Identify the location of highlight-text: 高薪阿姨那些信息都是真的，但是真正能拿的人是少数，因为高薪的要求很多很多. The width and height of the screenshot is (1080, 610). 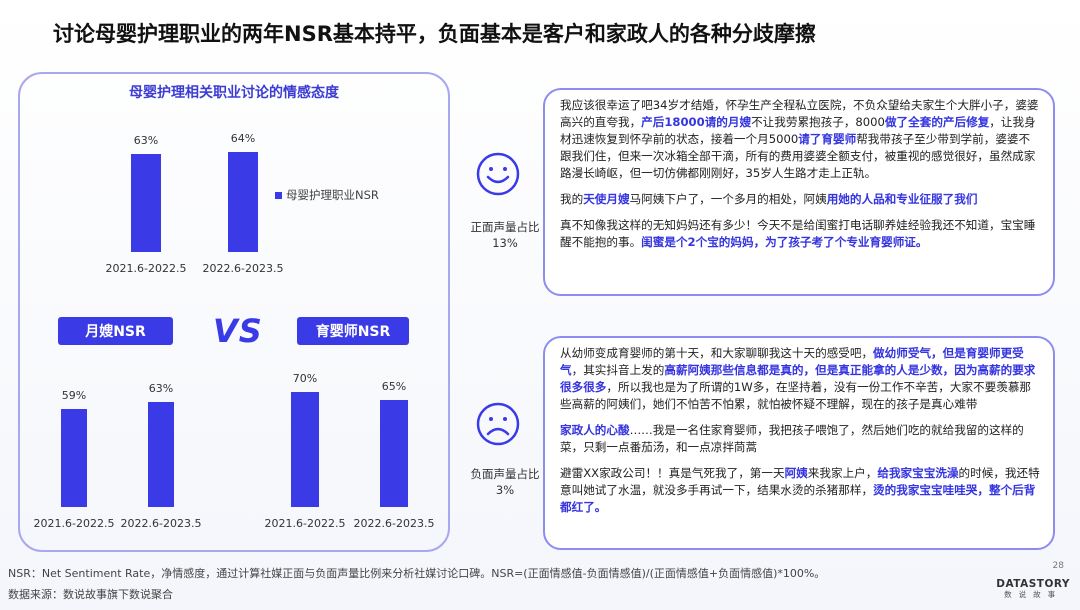
(798, 378).